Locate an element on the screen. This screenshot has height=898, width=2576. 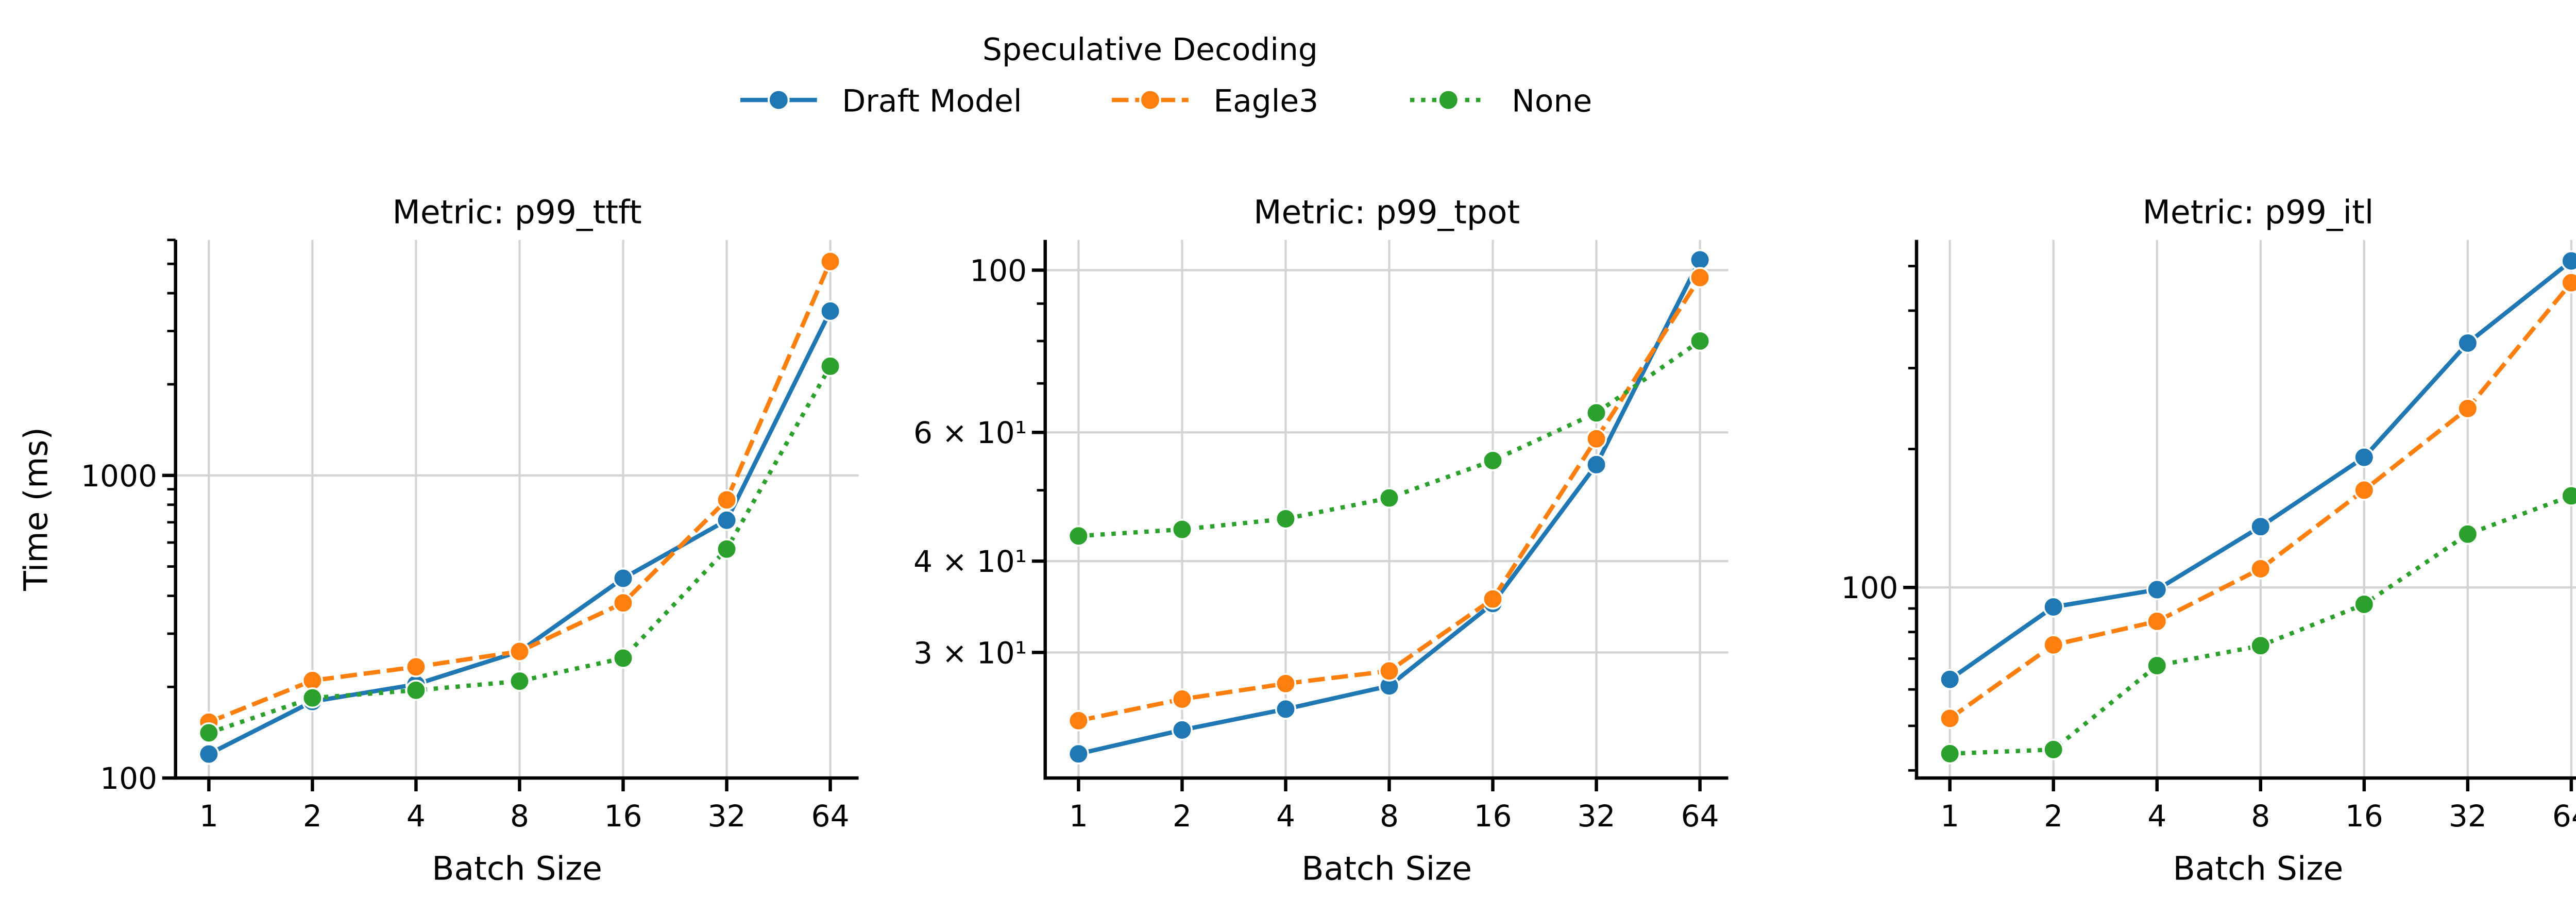
series-draft-model is located at coordinates (2257, 470).